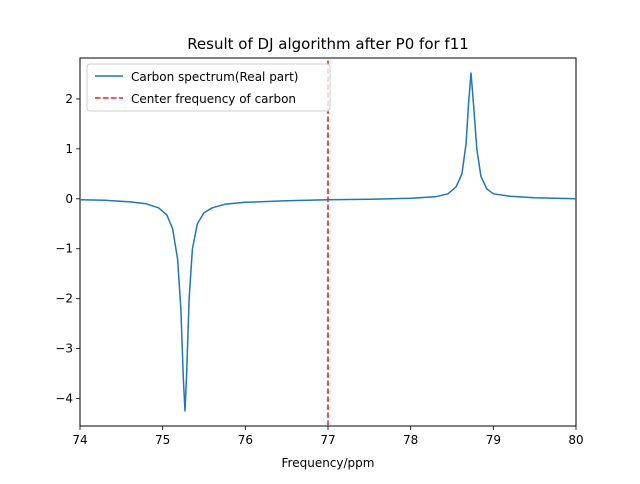  What do you see at coordinates (64, 299) in the screenshot?
I see `y-tick-label: −2` at bounding box center [64, 299].